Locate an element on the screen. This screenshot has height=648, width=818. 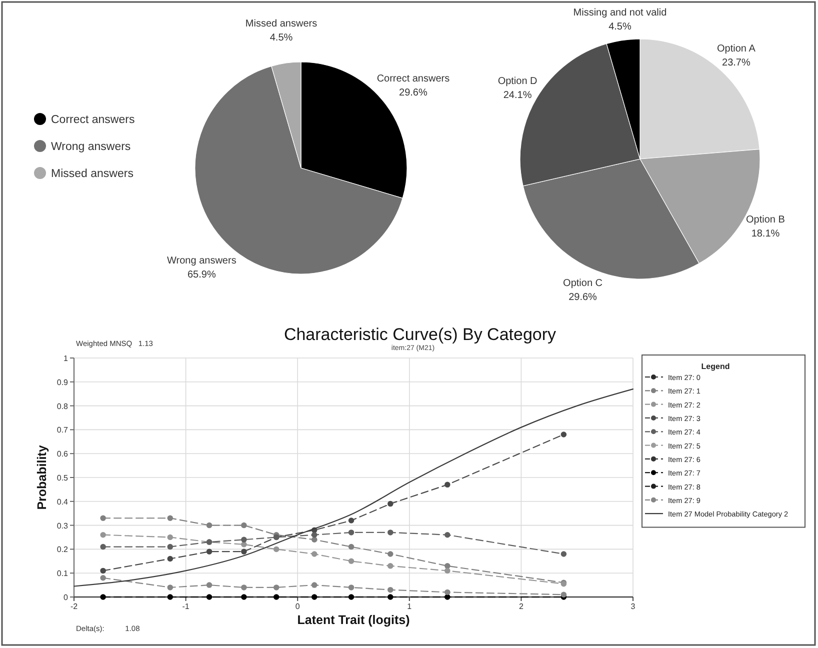
slice-label: Option D is located at coordinates (518, 82).